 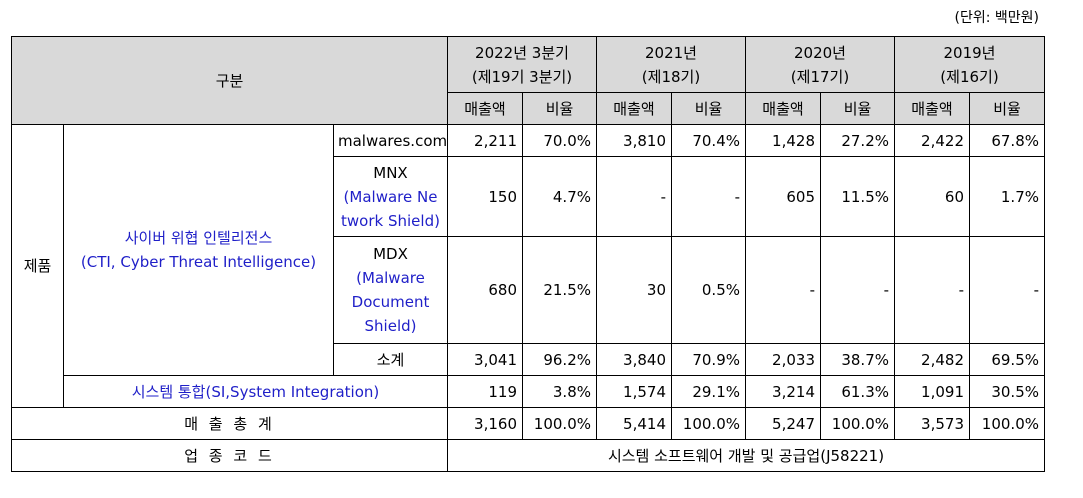 I want to click on header-period-2019: 2019년 (제16기), so click(x=969, y=64).